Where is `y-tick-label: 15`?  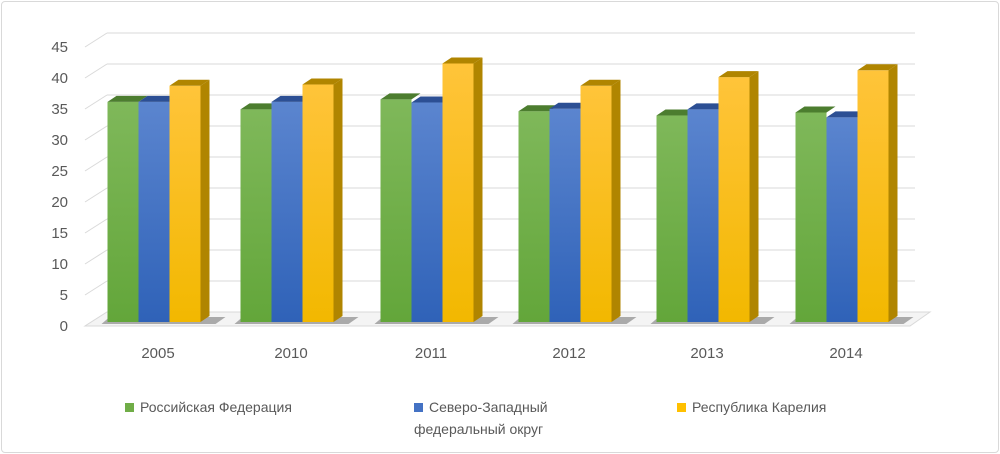
y-tick-label: 15 is located at coordinates (59, 233).